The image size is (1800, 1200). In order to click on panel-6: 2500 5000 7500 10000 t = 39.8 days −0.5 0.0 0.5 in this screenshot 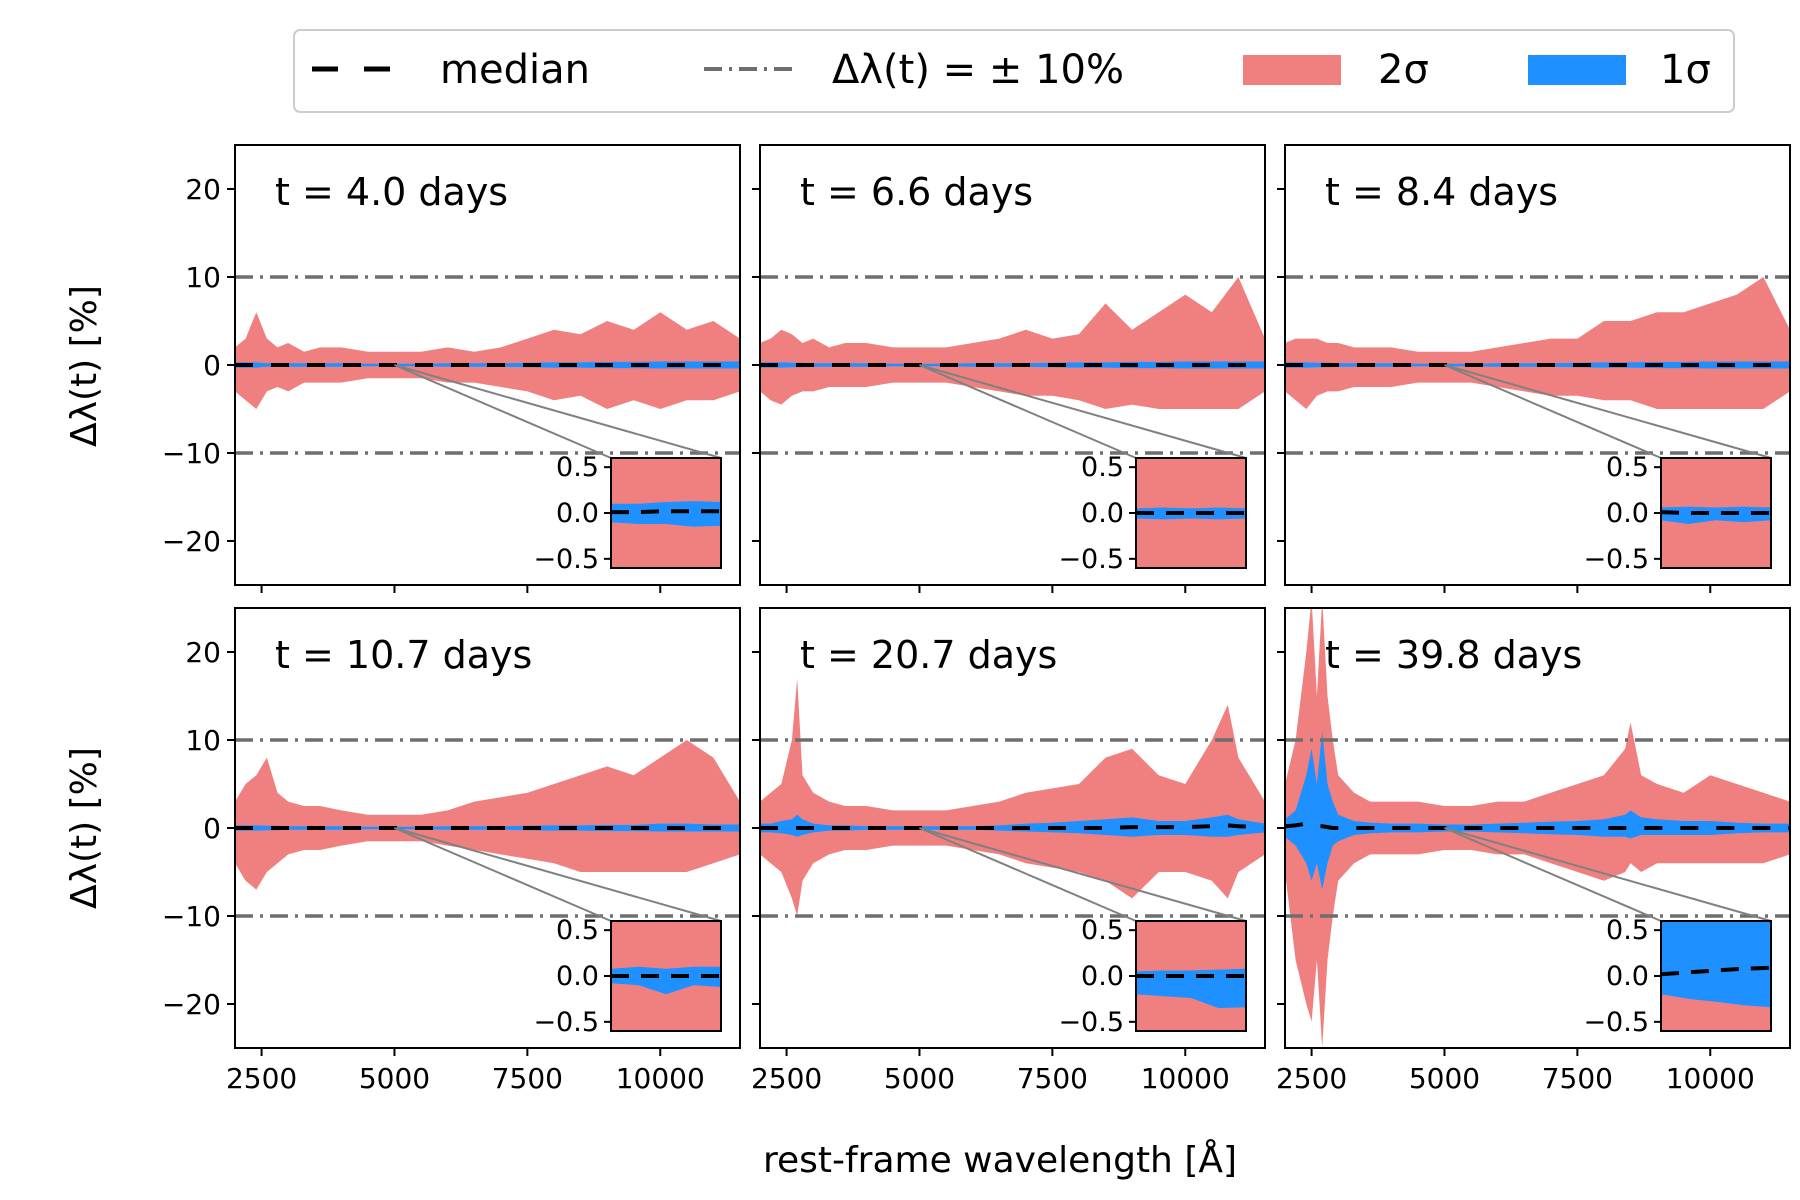, I will do `click(1533, 851)`.